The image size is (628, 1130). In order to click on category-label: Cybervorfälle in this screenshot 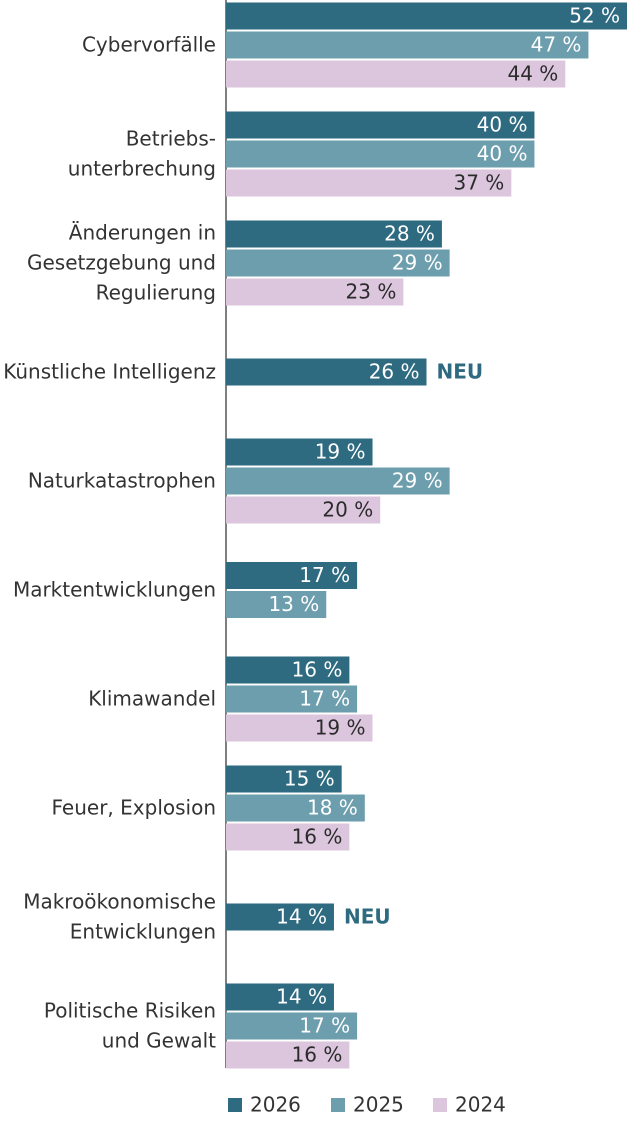, I will do `click(149, 45)`.